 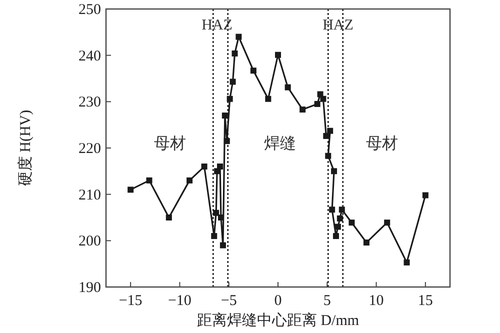 What do you see at coordinates (25, 148) in the screenshot?
I see `y-axis-title: 硬度 H(HV)` at bounding box center [25, 148].